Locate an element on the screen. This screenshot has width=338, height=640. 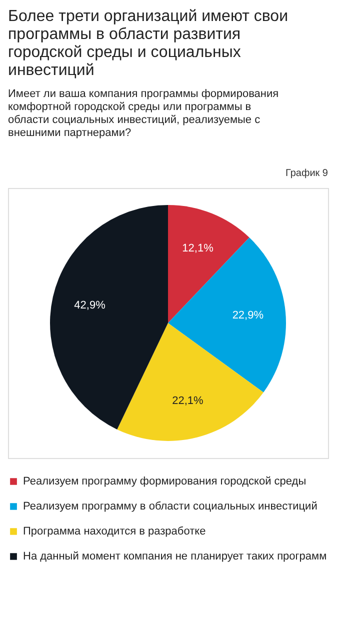
data-label: 42,9% is located at coordinates (90, 305).